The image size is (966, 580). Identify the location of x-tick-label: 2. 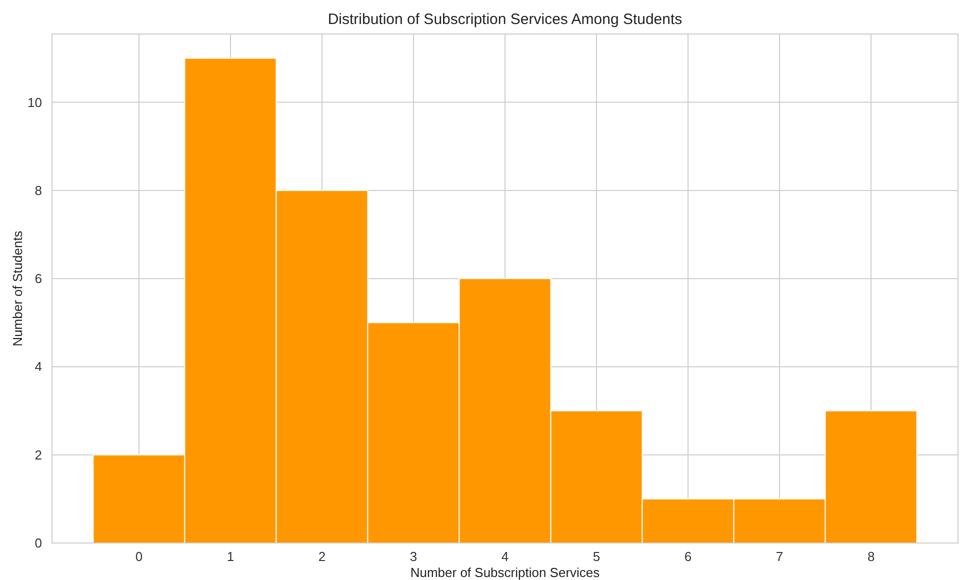
(322, 556).